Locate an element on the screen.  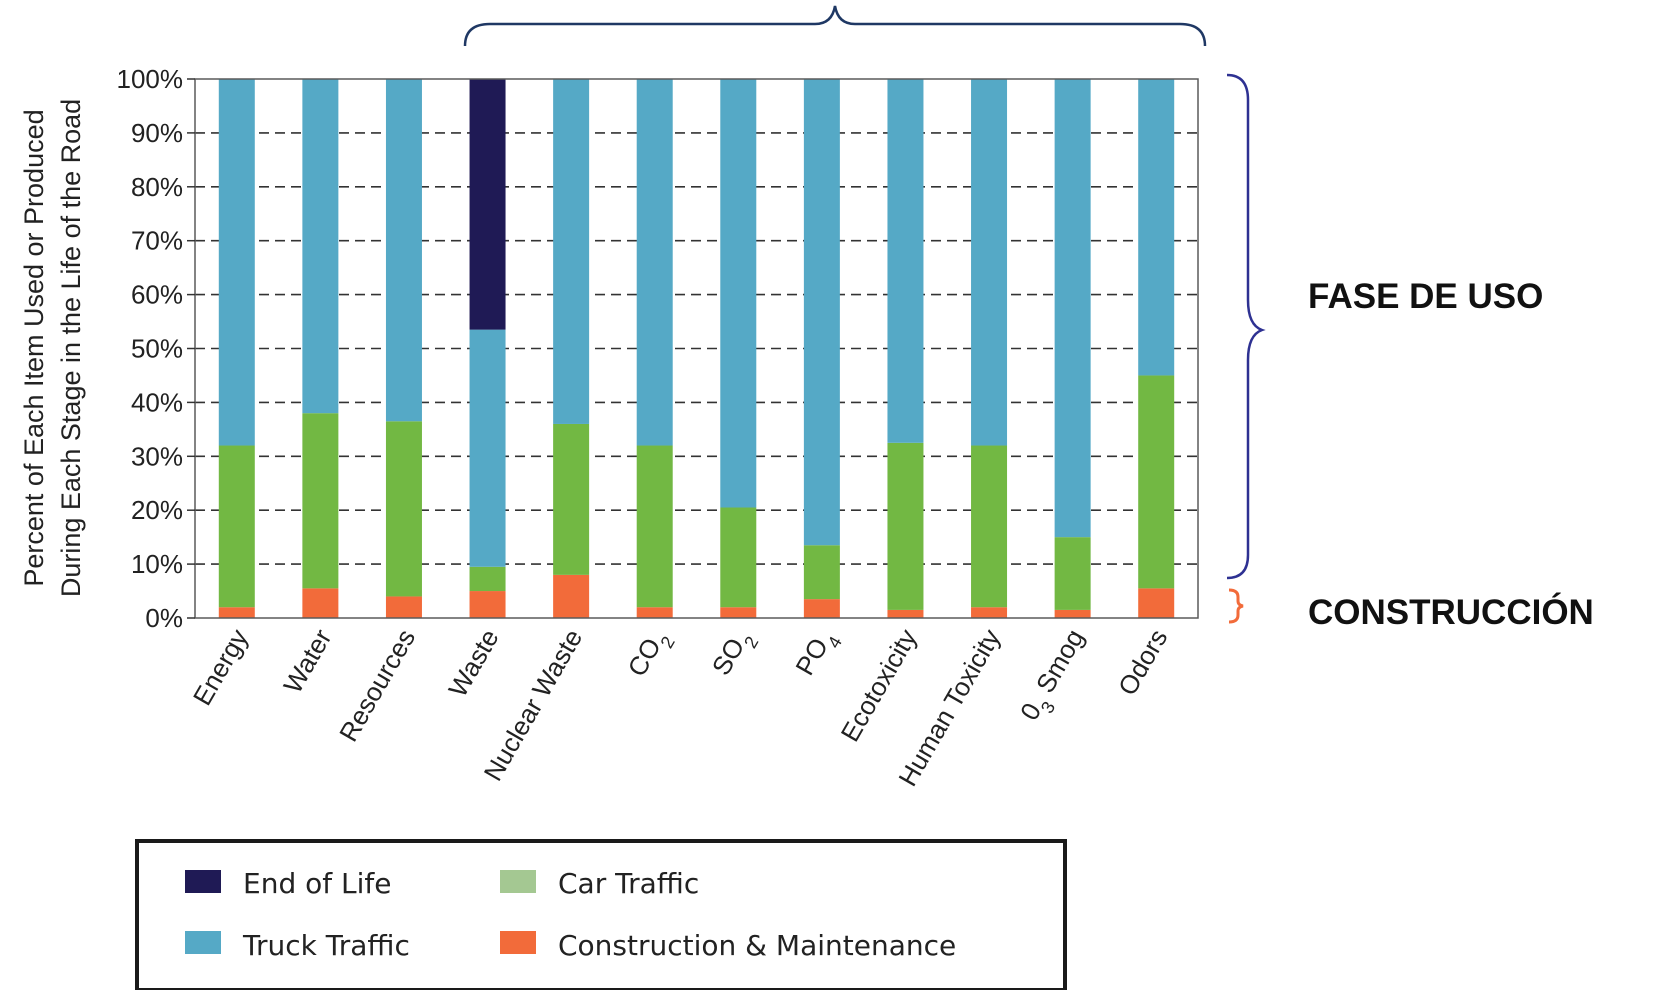
legend-swatch-end-of-life is located at coordinates (203, 881).